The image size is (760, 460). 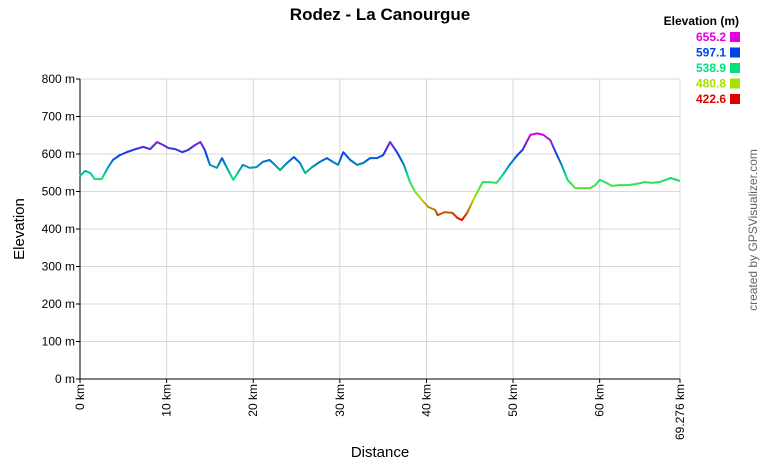 I want to click on y-tick-label: 700 m, so click(x=58, y=117).